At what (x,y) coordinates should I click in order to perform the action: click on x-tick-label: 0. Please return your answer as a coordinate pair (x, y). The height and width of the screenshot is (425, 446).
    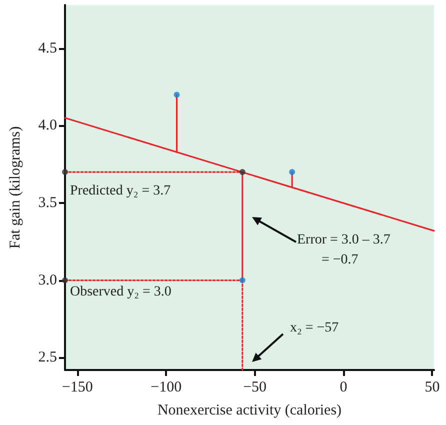
    Looking at the image, I should click on (344, 388).